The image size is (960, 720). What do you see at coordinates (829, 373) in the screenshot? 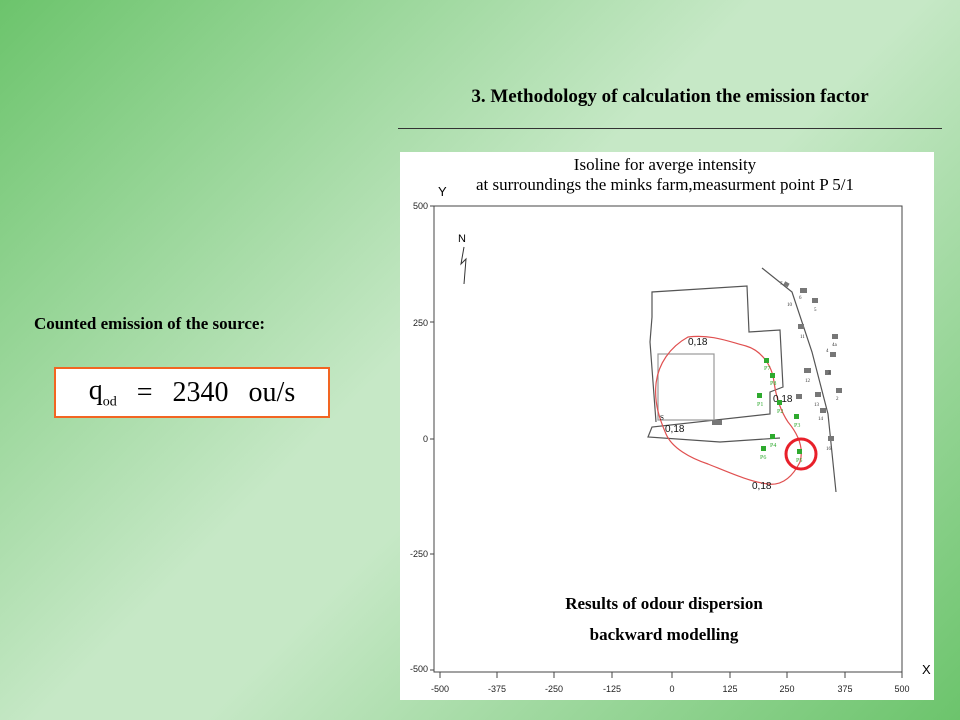
I see `building-number: 3` at bounding box center [829, 373].